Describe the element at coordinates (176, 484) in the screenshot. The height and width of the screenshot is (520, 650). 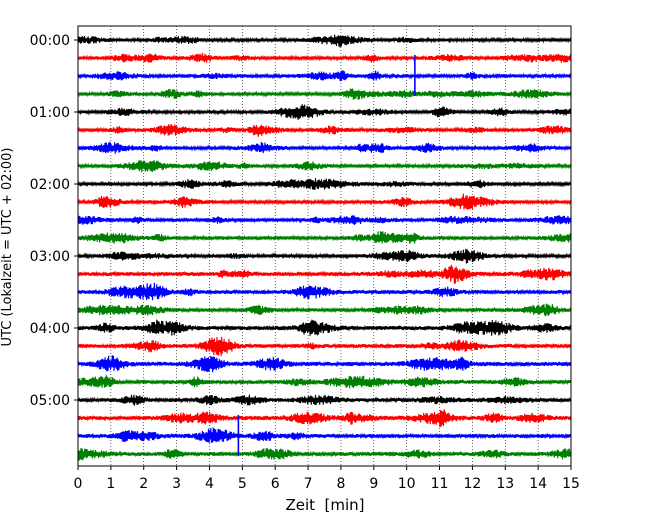
I see `x-tick-label: 3` at that location.